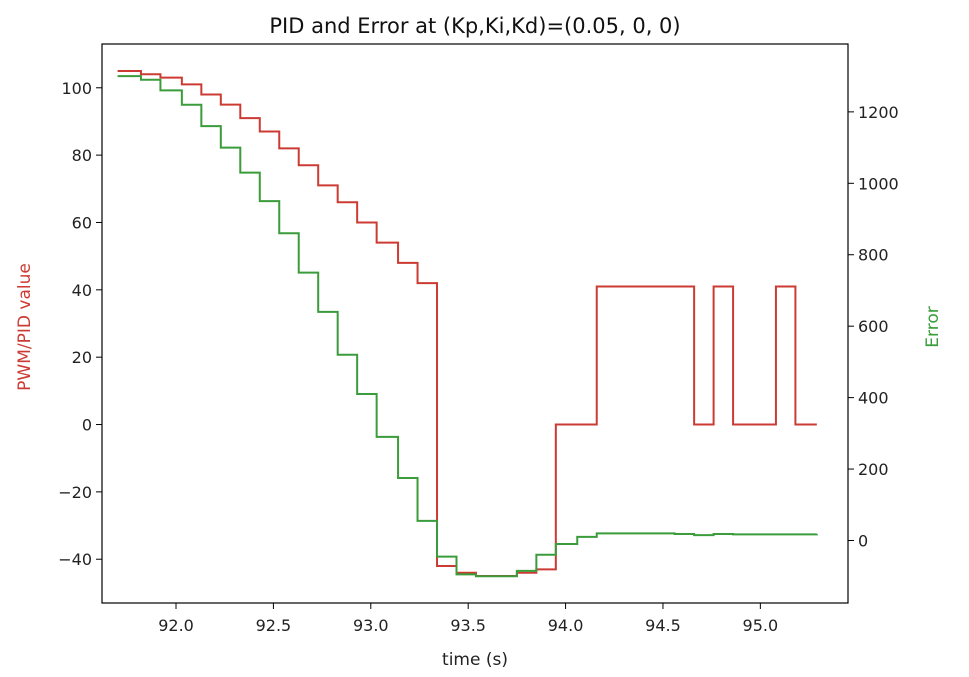 This screenshot has width=969, height=677. What do you see at coordinates (82, 222) in the screenshot?
I see `y-left-tick-label: 60` at bounding box center [82, 222].